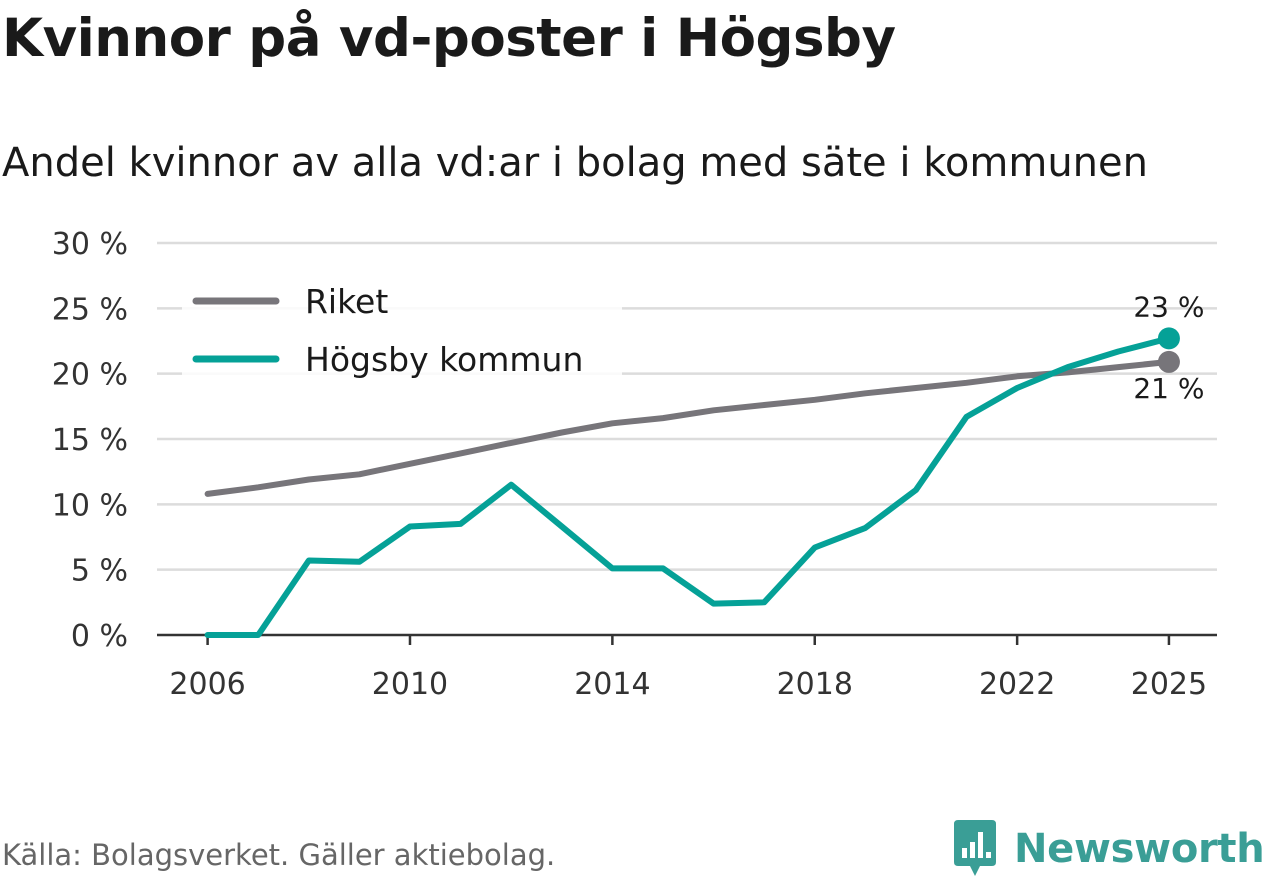 This screenshot has width=1262, height=880. Describe the element at coordinates (402, 324) in the screenshot. I see `legend: Riket Högsby kommun` at that location.